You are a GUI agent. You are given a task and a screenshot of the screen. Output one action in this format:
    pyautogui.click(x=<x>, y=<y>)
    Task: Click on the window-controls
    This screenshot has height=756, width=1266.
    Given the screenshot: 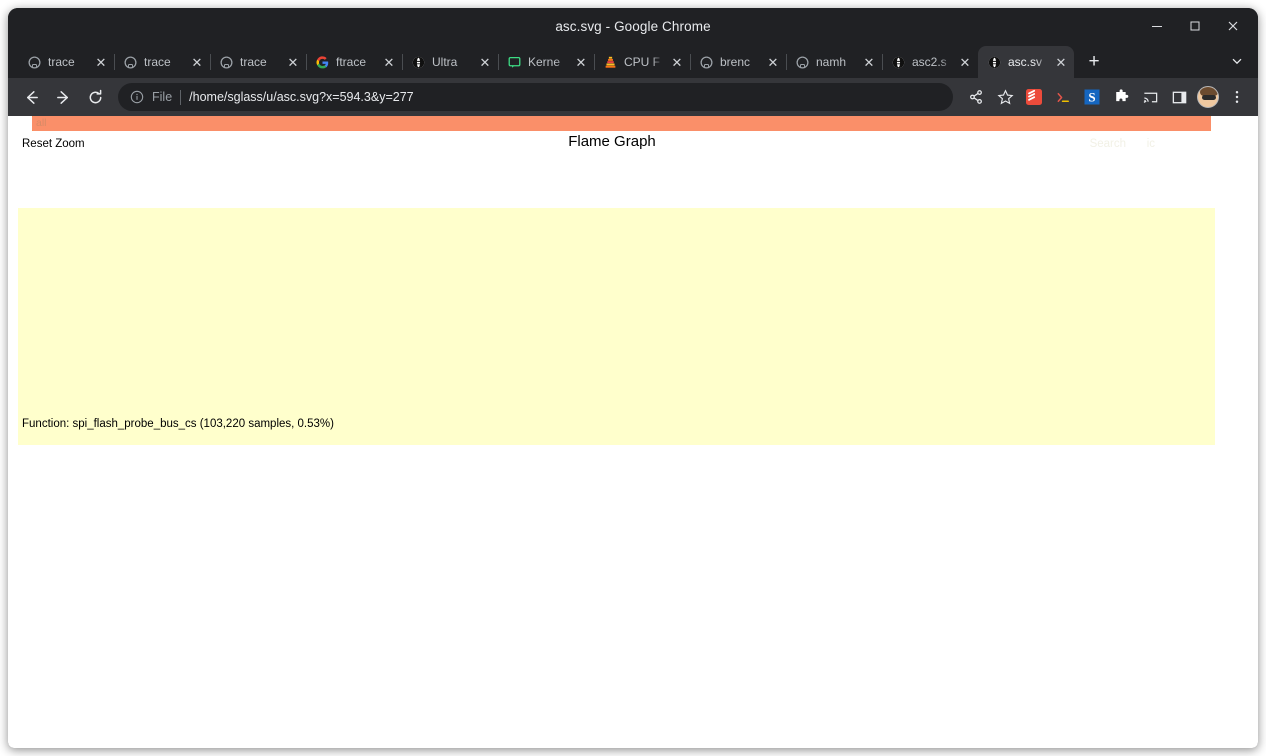 What is the action you would take?
    pyautogui.click(x=1195, y=26)
    